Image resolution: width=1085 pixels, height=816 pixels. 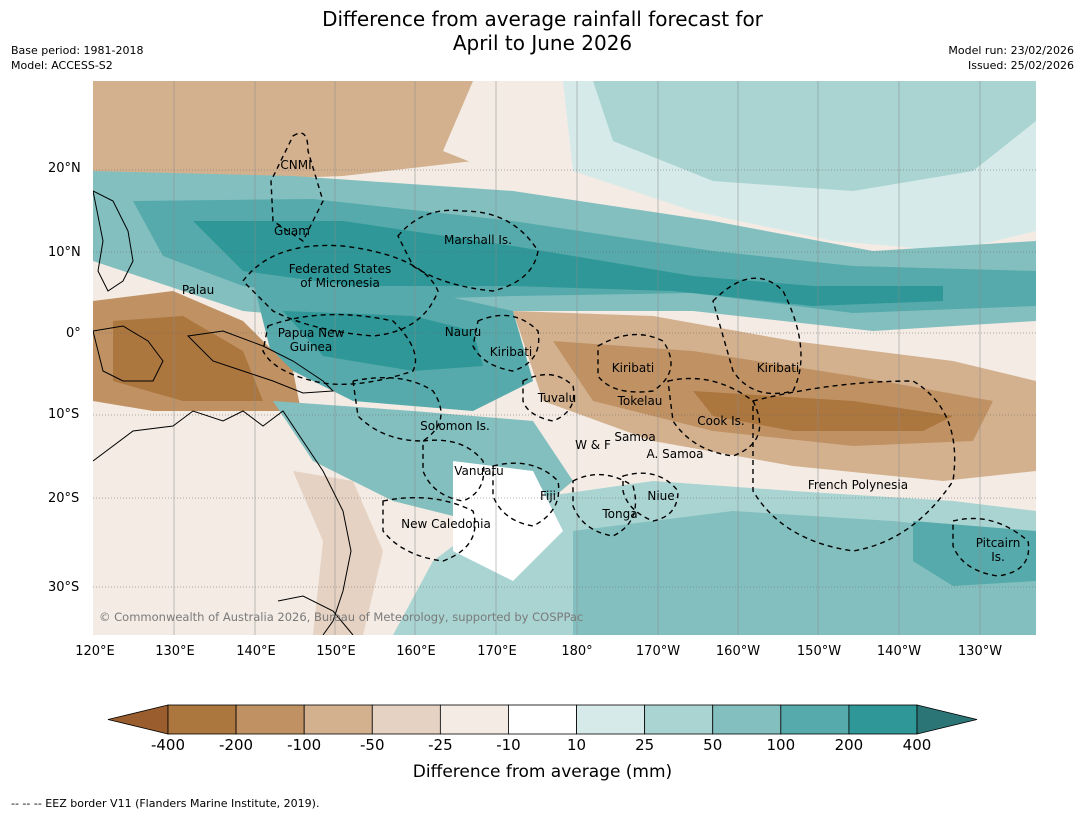 I want to click on title-line-2: April to June 2026, so click(x=542, y=43).